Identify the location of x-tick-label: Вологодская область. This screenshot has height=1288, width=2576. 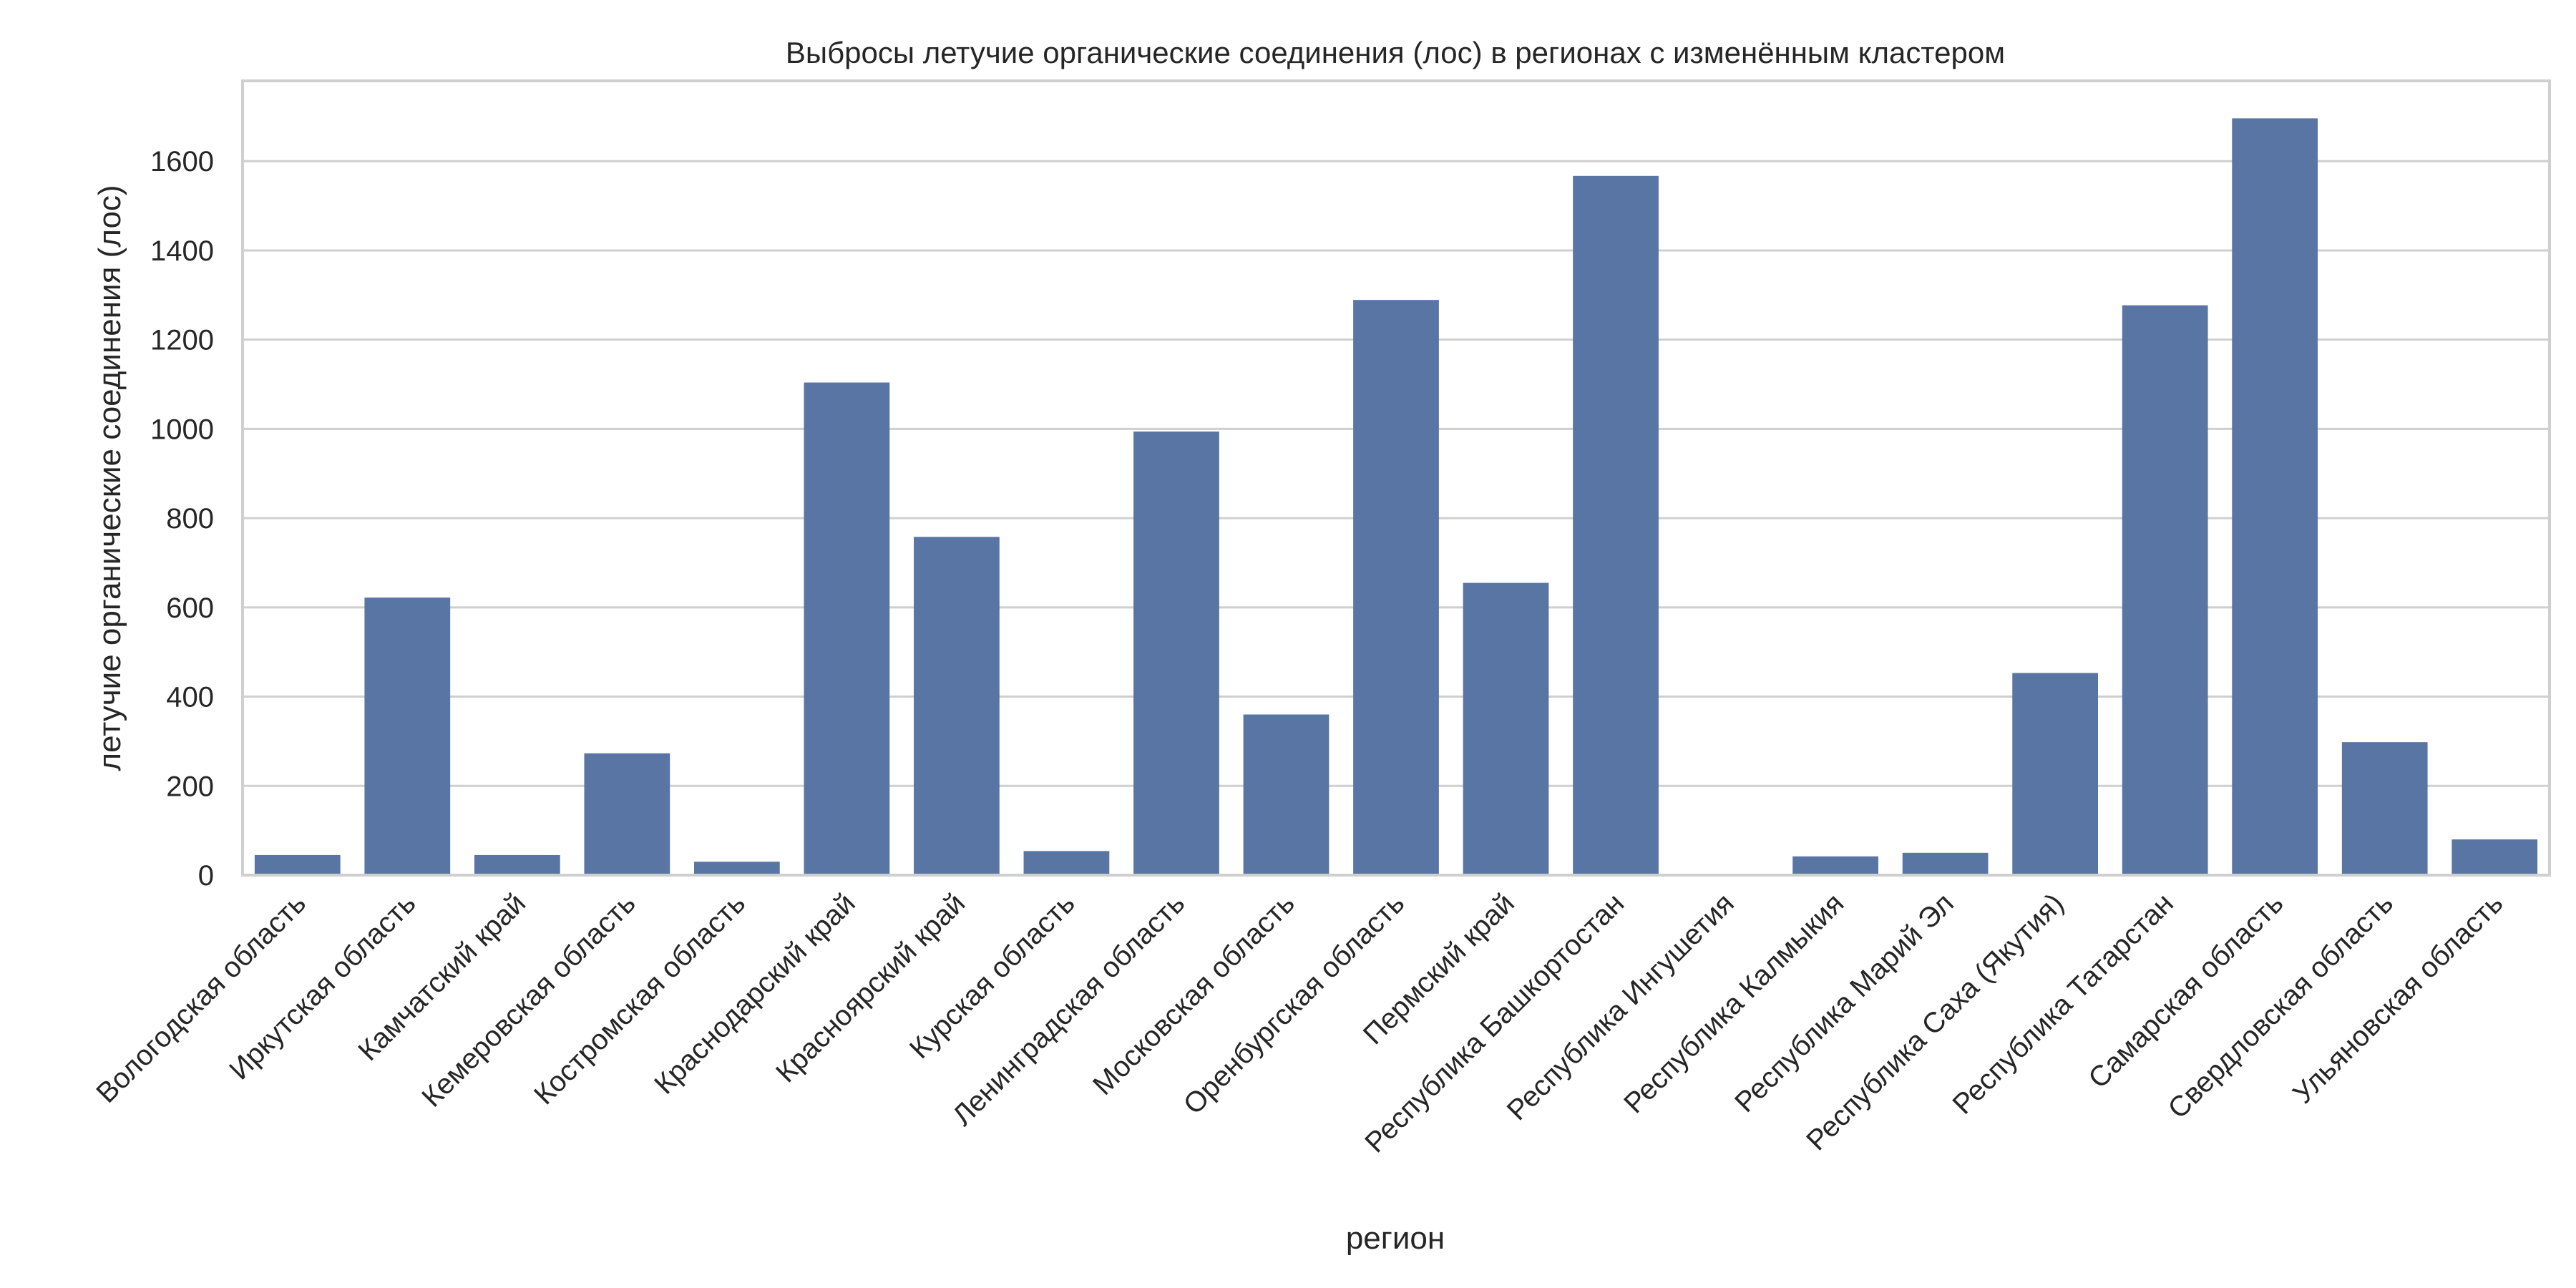
(201, 998).